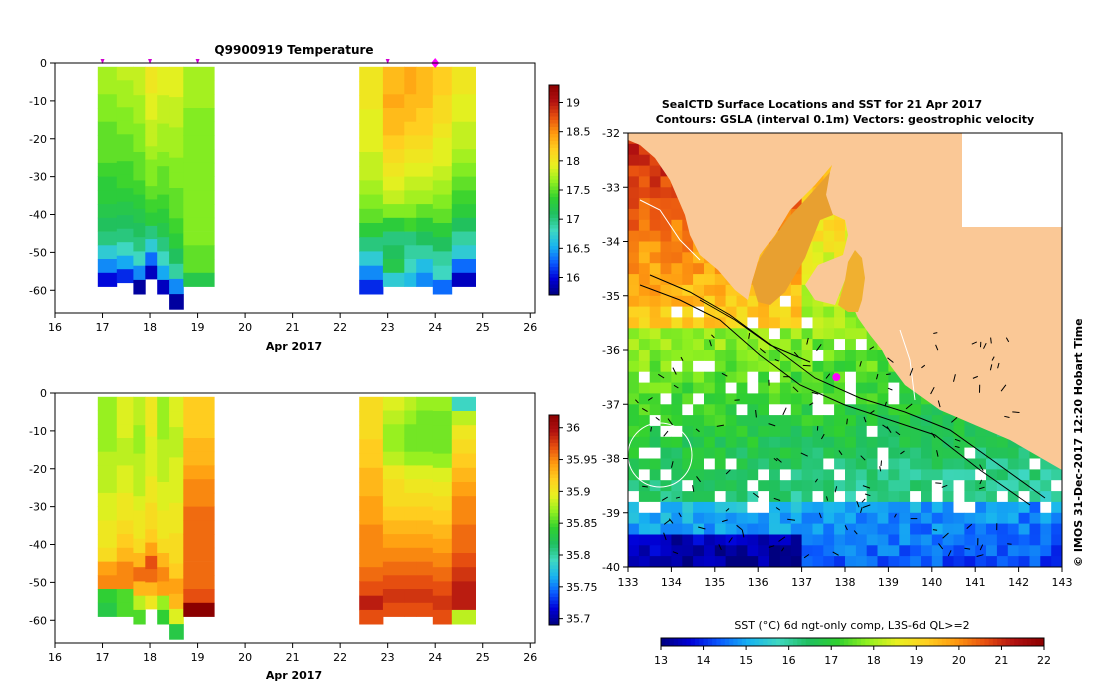 The height and width of the screenshot is (700, 1099). Describe the element at coordinates (852, 652) in the screenshot. I see `sst-colorbar: 13 14 15 16 17 18 19 20 21 22` at that location.